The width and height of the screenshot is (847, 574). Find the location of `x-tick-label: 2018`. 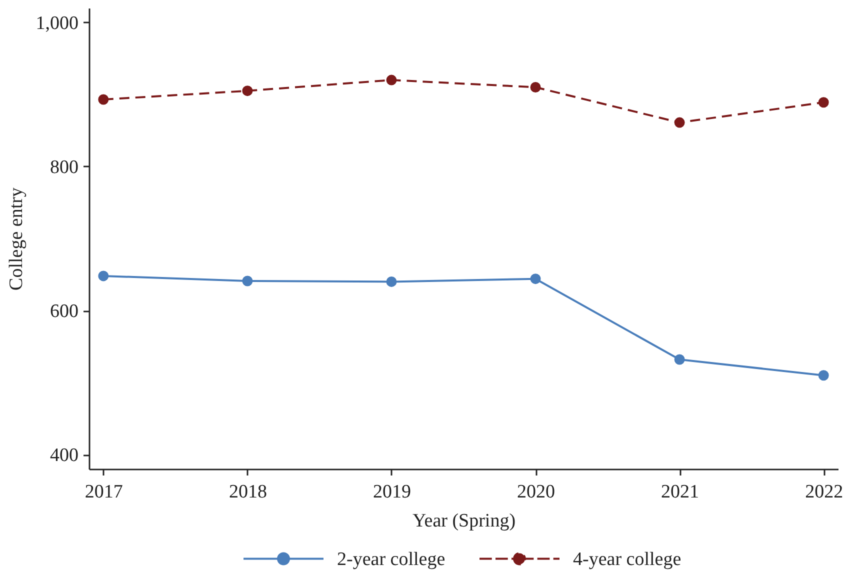

x-tick-label: 2018 is located at coordinates (247, 492).